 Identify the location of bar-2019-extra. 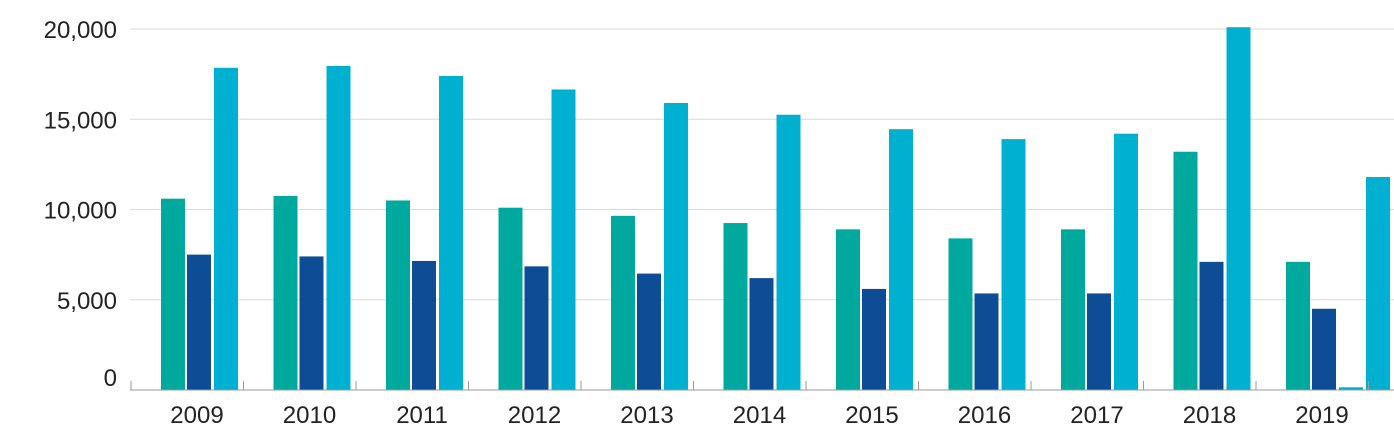
(1378, 283).